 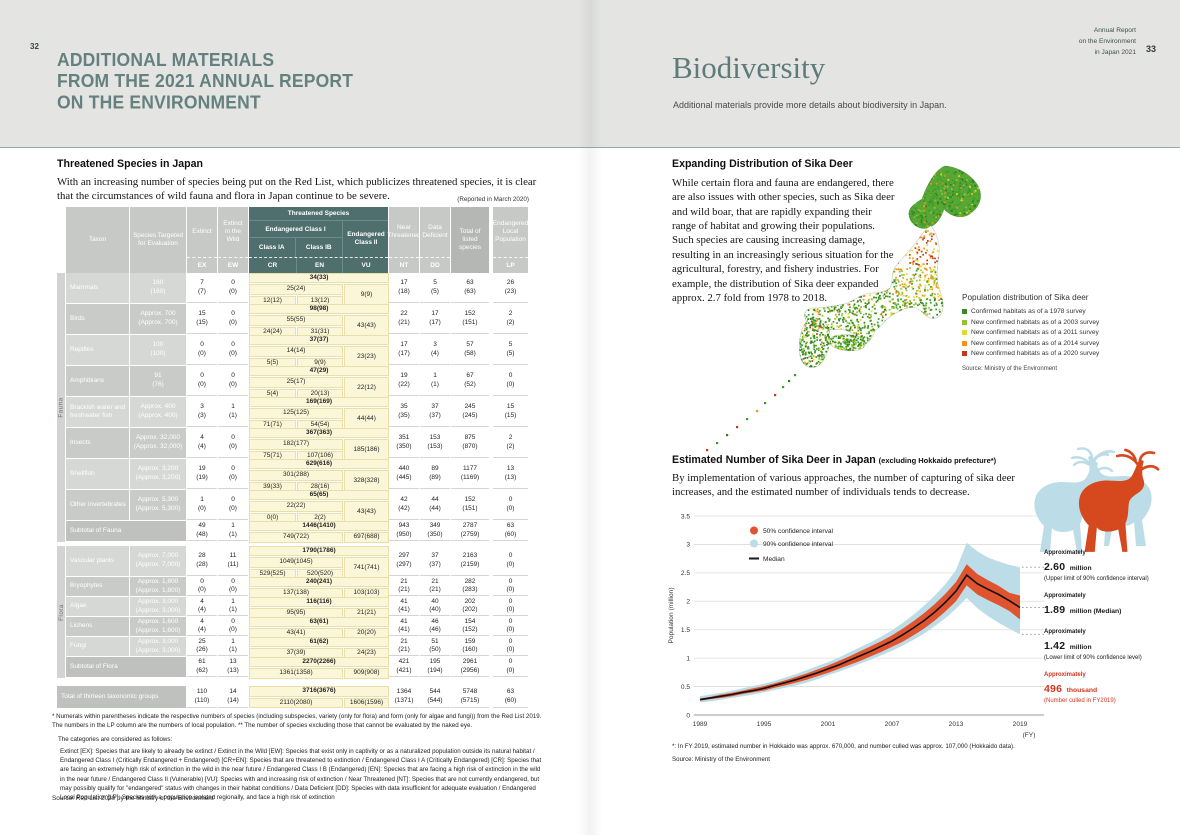 I want to click on header-class1a: Class IA, so click(x=272, y=247).